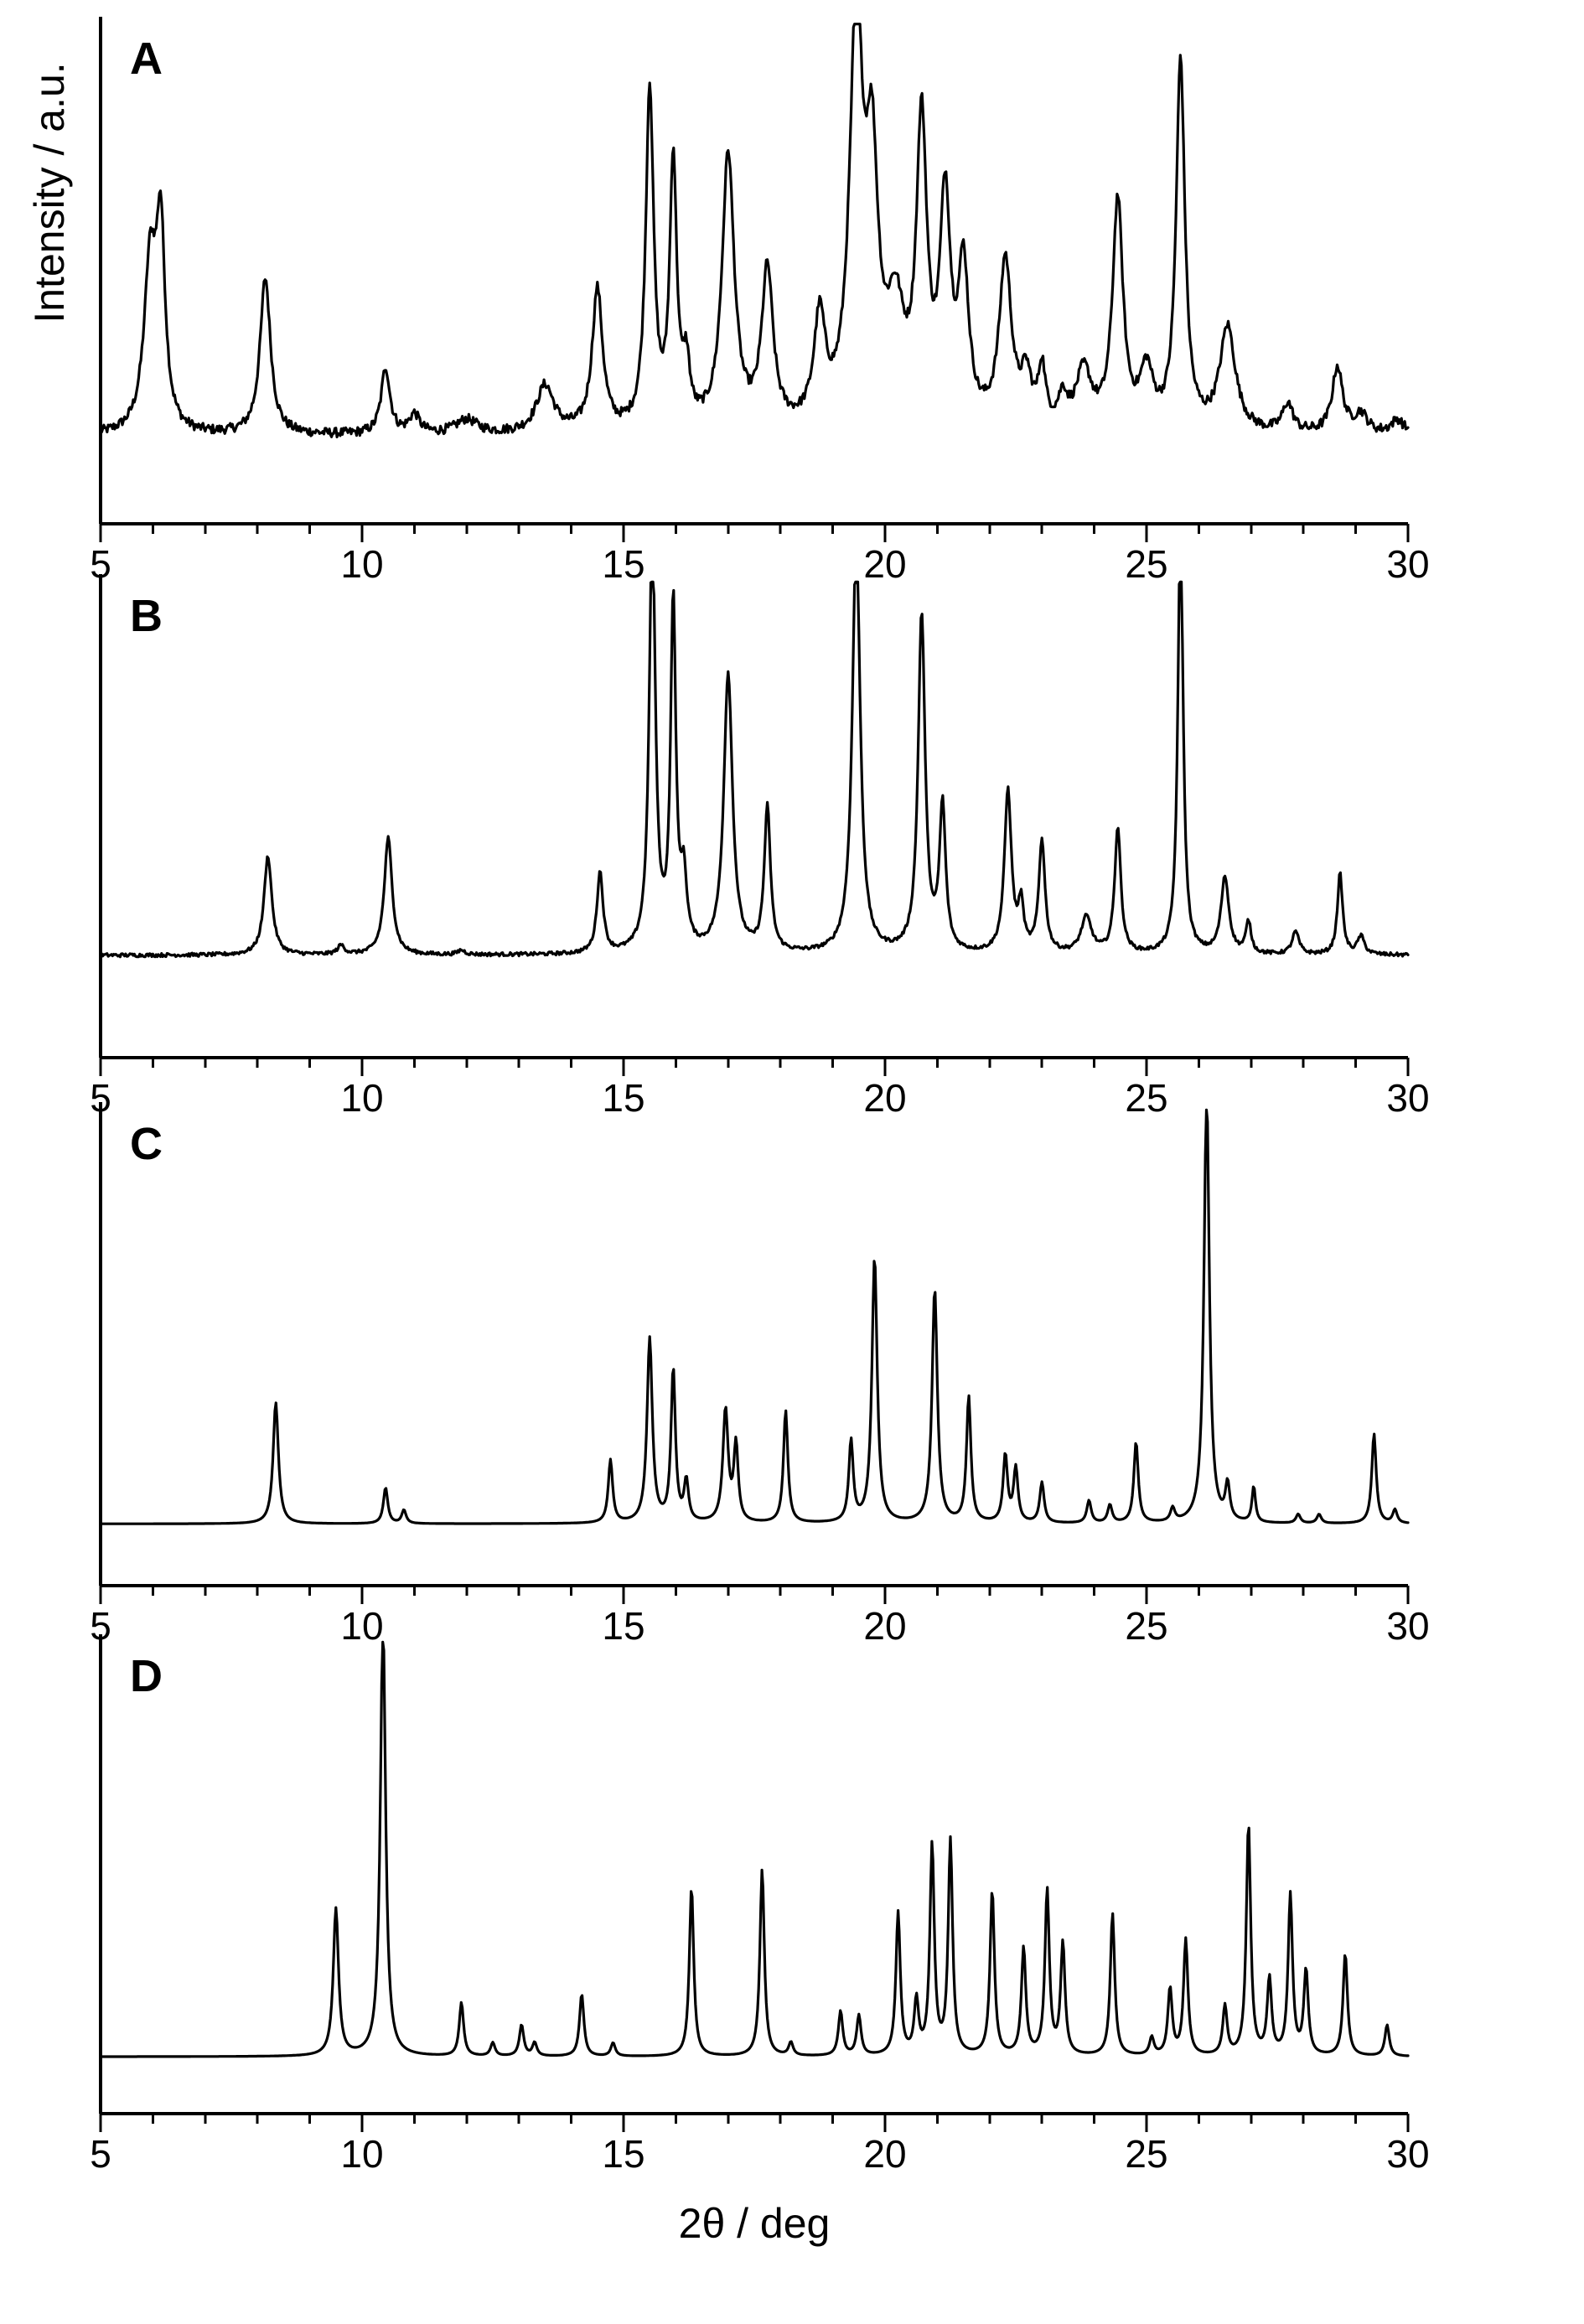 The image size is (1584, 2324). Describe the element at coordinates (146, 616) in the screenshot. I see `panel-label: B` at that location.